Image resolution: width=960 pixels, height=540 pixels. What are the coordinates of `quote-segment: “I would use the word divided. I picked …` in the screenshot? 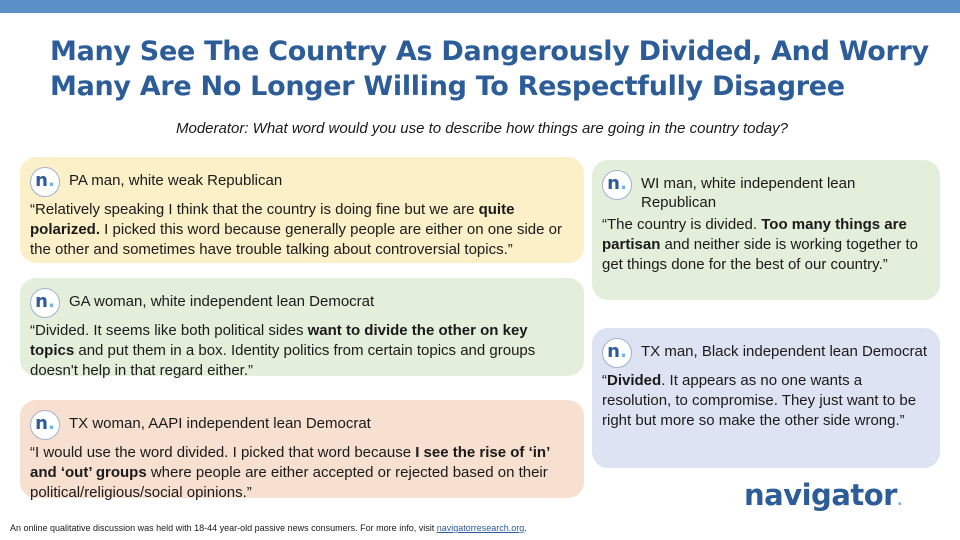 It's located at (223, 452).